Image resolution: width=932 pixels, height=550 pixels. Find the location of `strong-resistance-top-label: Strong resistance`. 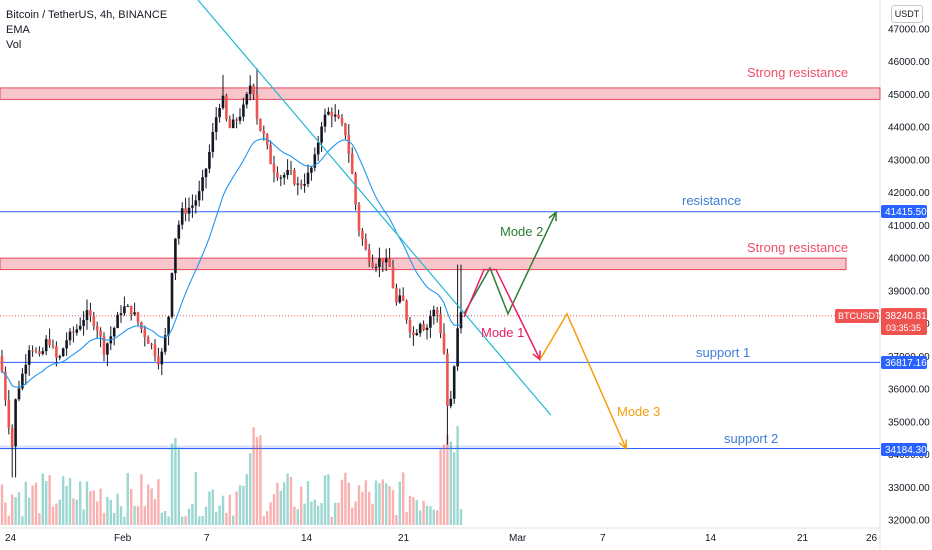

strong-resistance-top-label: Strong resistance is located at coordinates (797, 72).